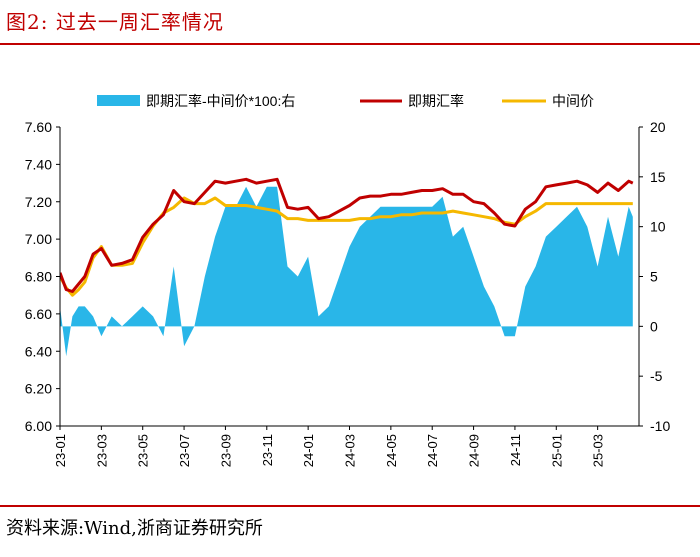 The height and width of the screenshot is (557, 700). I want to click on x-tick-label: 25-01, so click(556, 450).